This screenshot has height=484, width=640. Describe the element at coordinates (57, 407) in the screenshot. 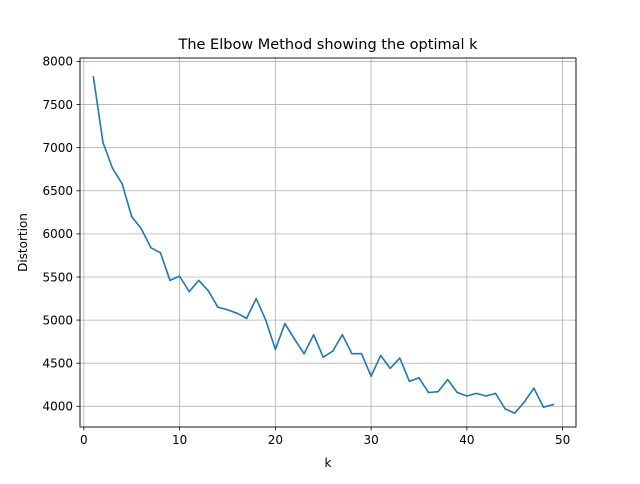

I see `y-tick-label: 4000` at that location.